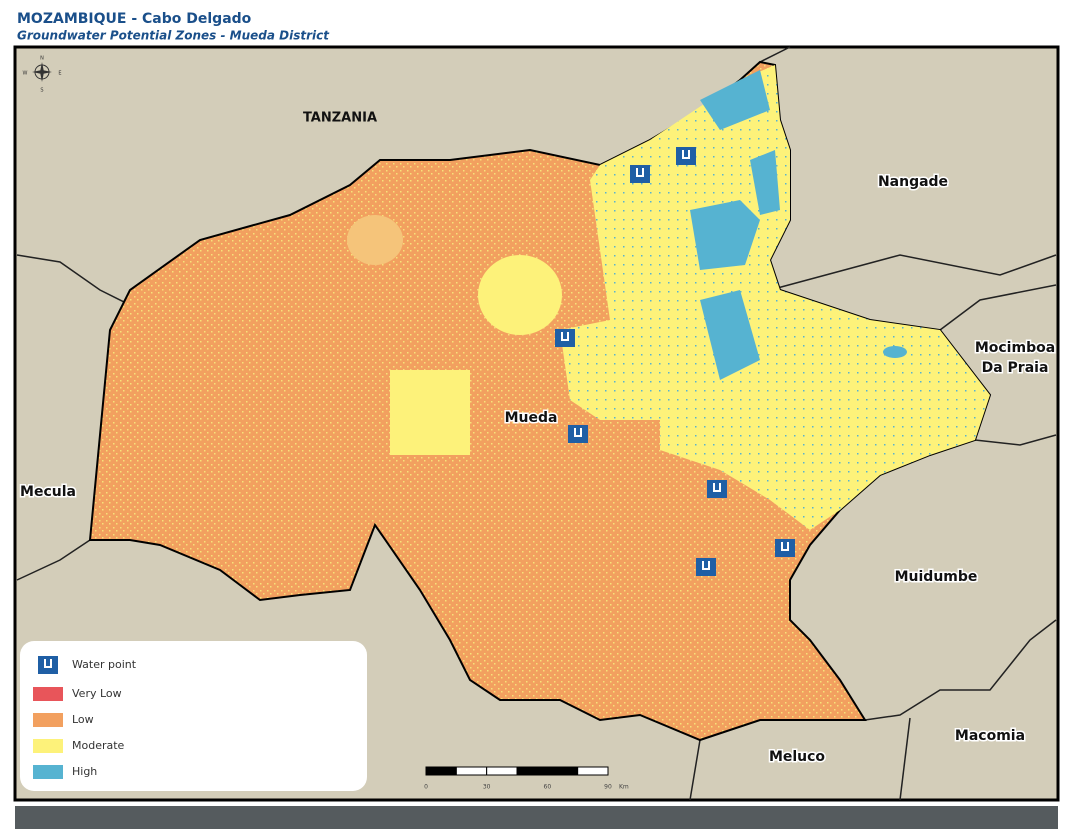 The width and height of the screenshot is (1074, 839). I want to click on place-label: TANZANIA, so click(340, 118).